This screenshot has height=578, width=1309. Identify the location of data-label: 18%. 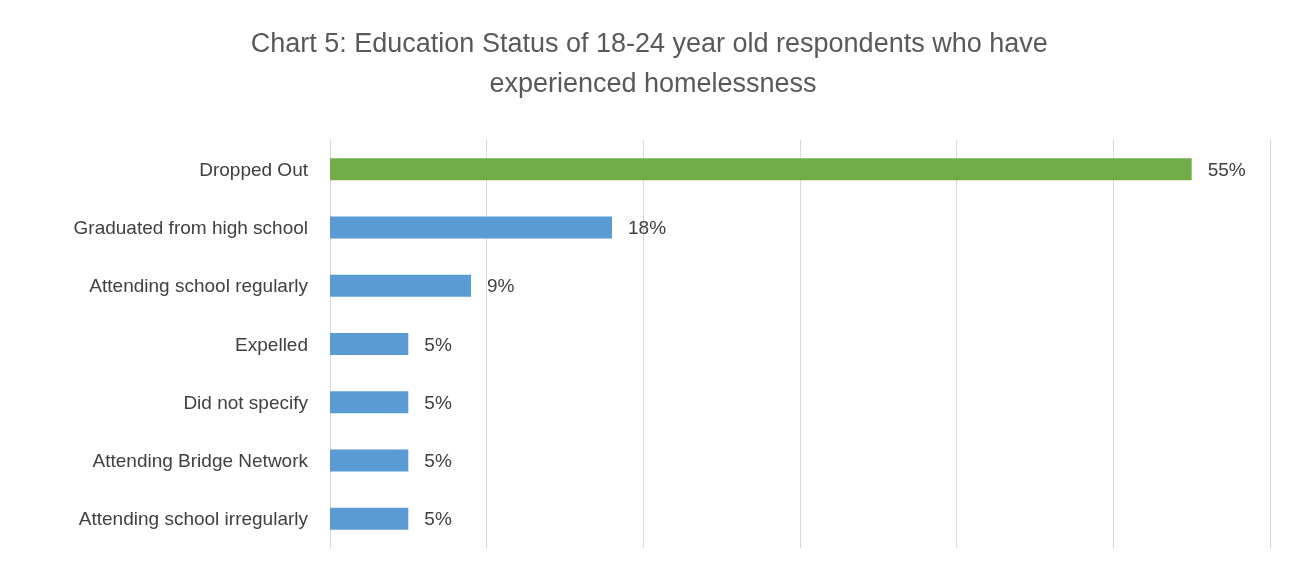
(647, 227).